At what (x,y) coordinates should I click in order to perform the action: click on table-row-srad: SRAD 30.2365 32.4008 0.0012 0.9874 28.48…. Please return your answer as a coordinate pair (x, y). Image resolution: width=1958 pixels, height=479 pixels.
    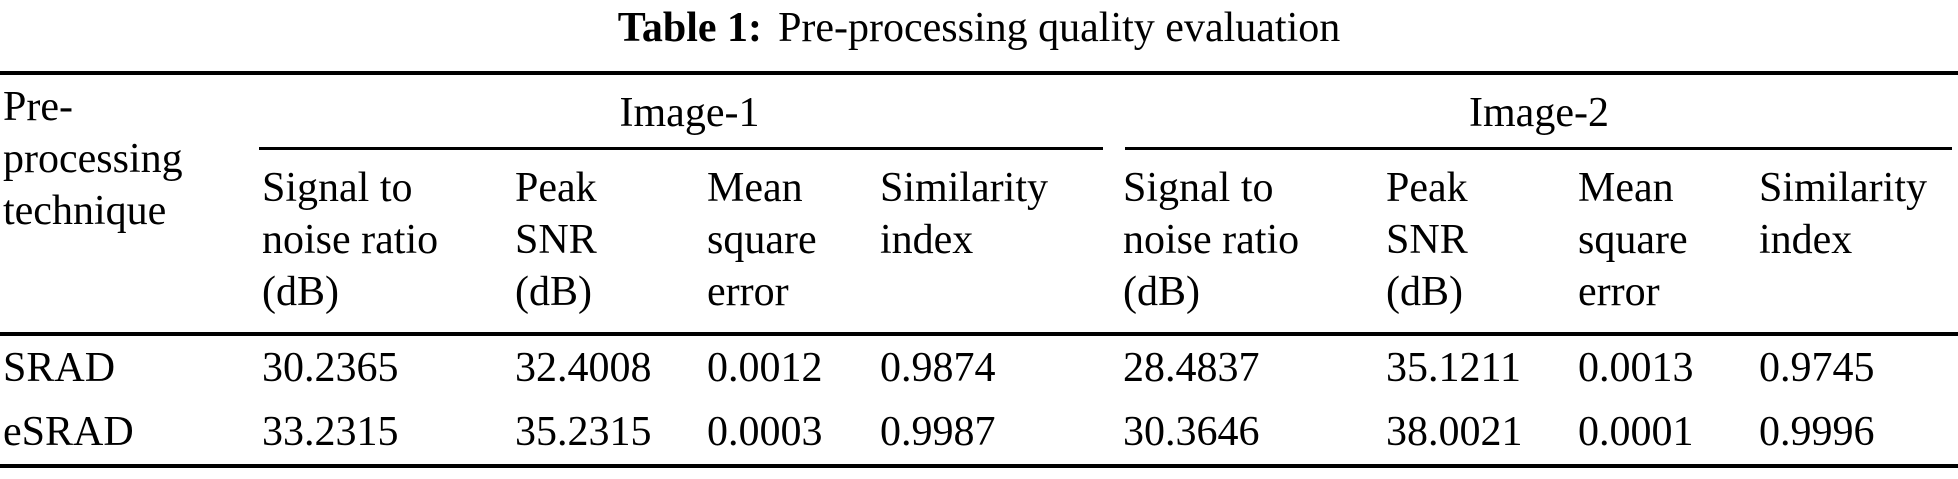
    Looking at the image, I should click on (979, 367).